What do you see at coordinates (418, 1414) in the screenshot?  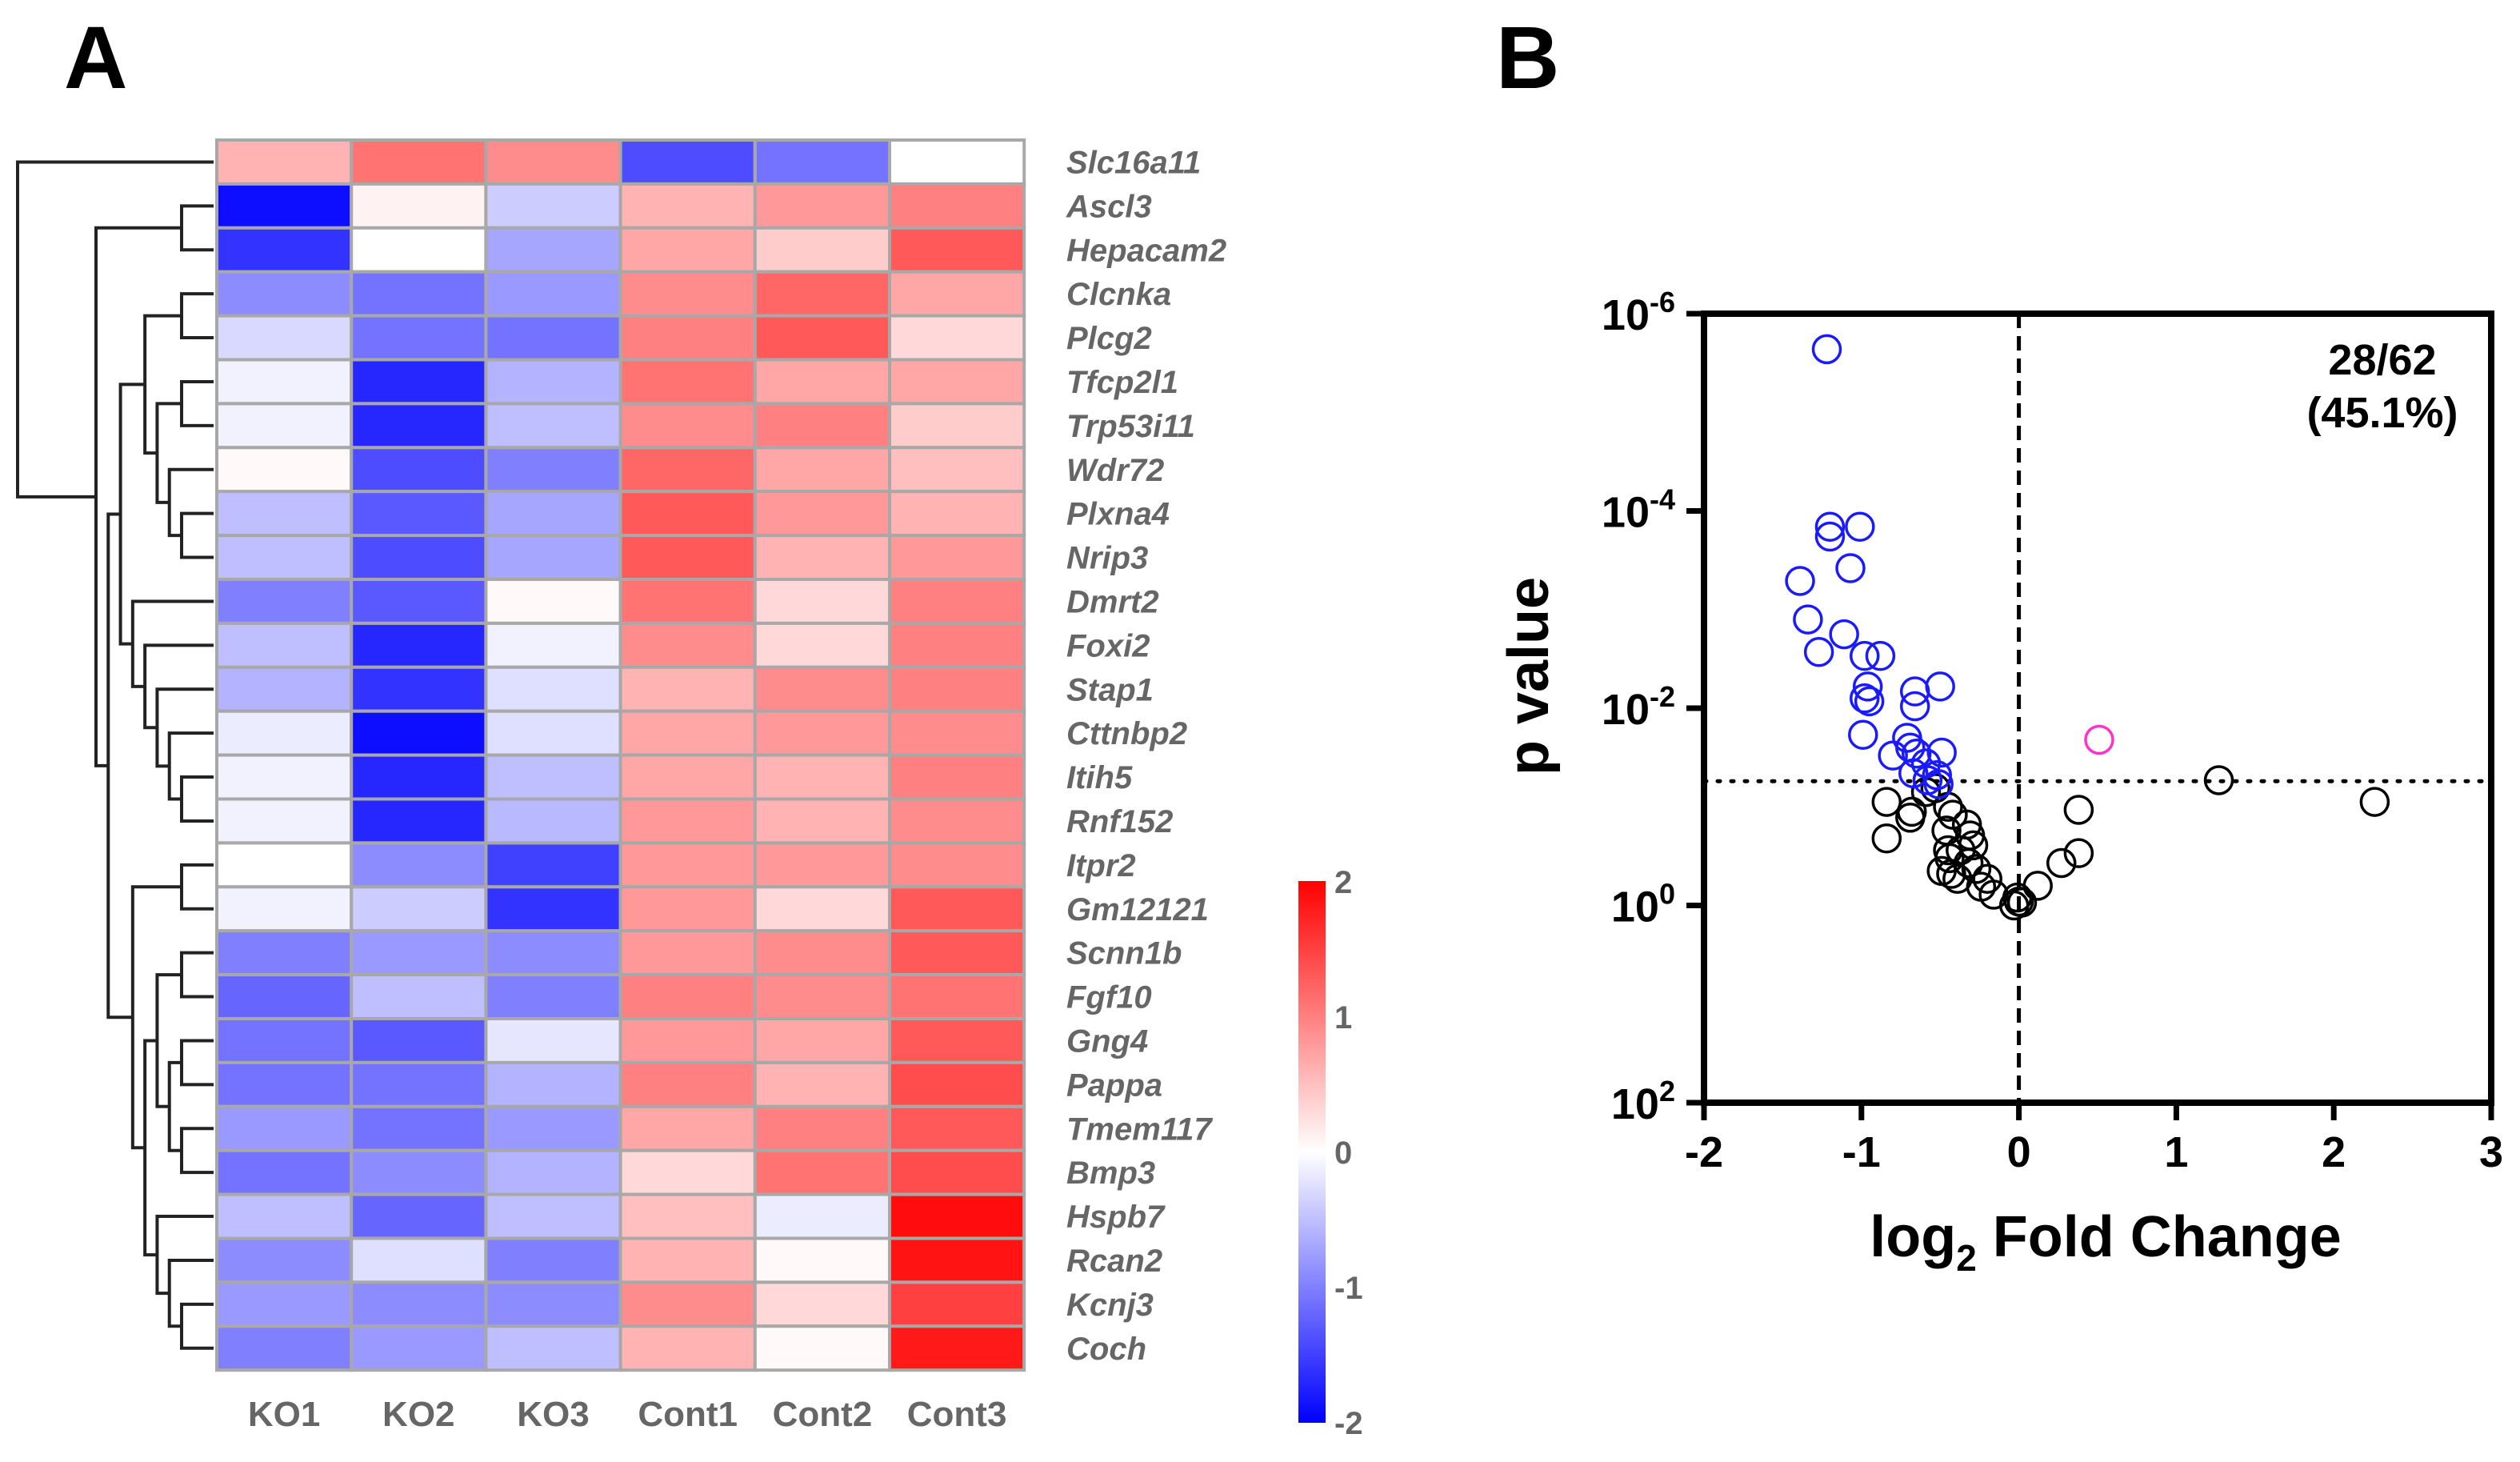 I see `column-label: KO2` at bounding box center [418, 1414].